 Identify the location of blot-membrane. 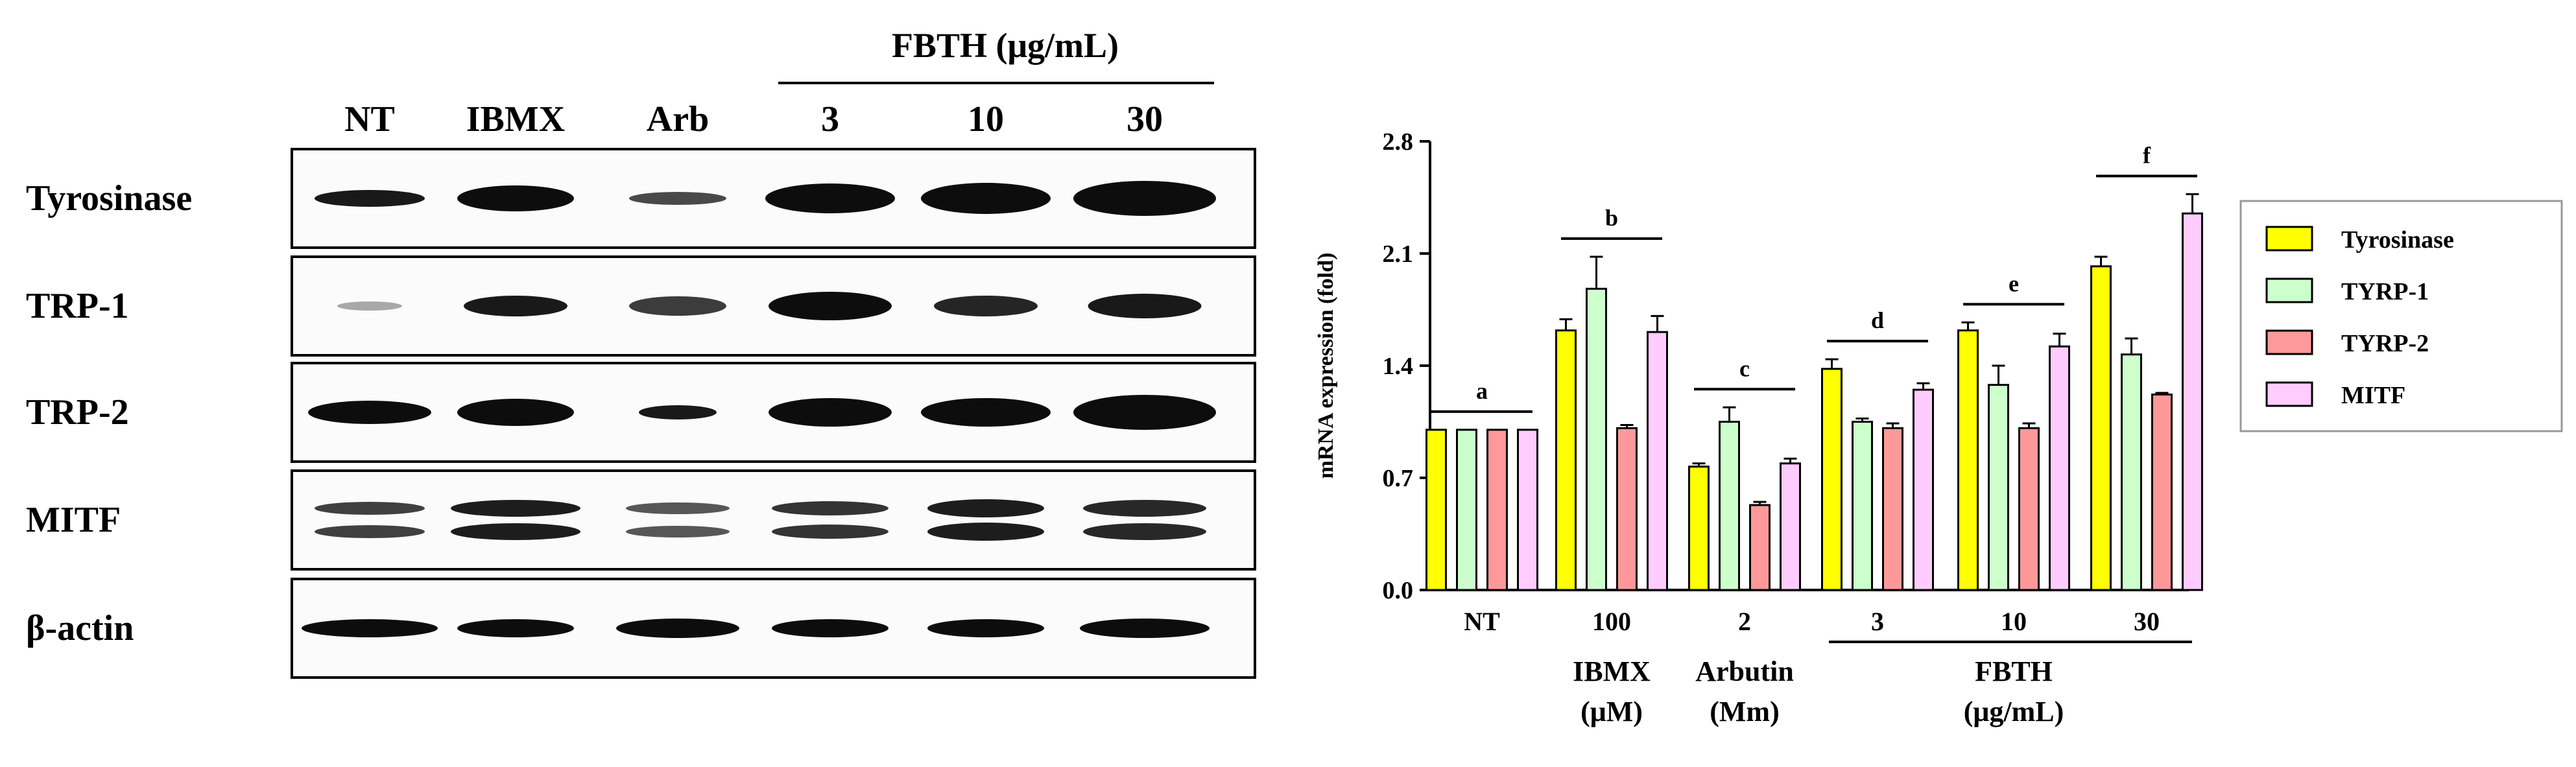
(773, 520).